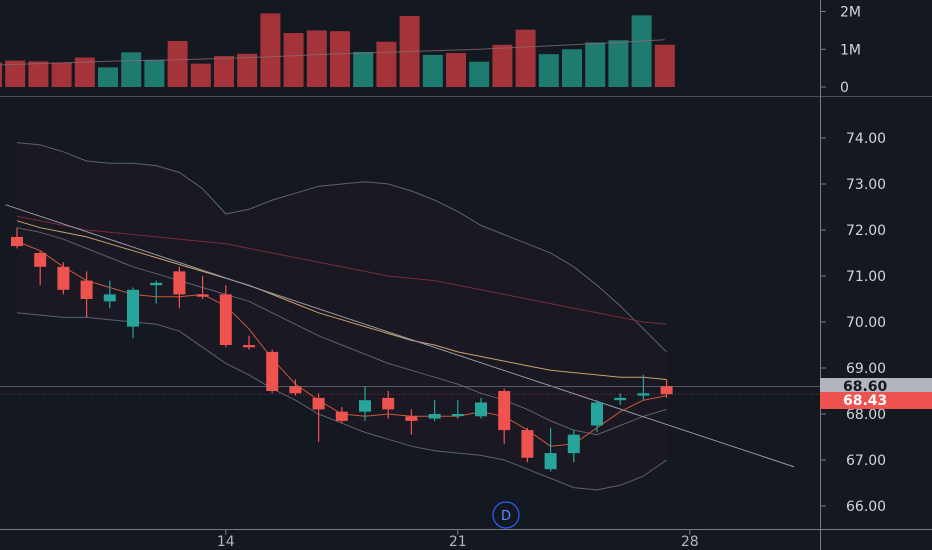 This screenshot has width=932, height=550. I want to click on interval-button-ring, so click(506, 515).